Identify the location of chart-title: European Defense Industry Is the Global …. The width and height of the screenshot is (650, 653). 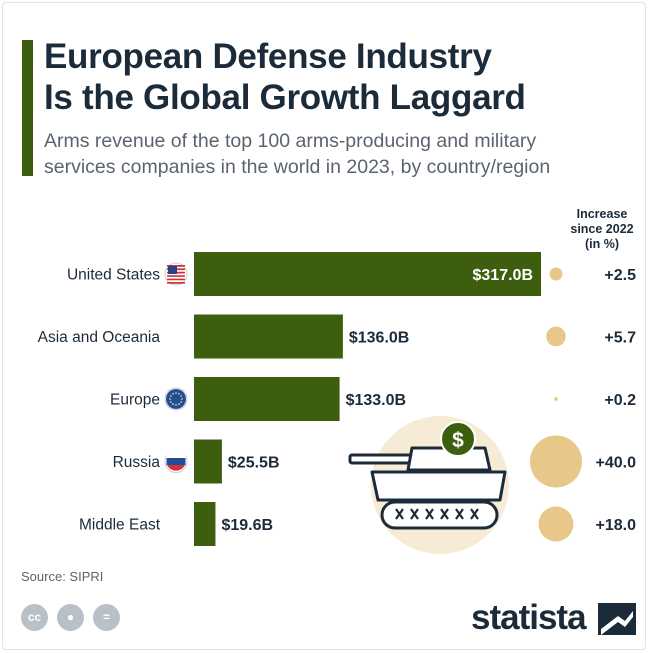
(339, 77).